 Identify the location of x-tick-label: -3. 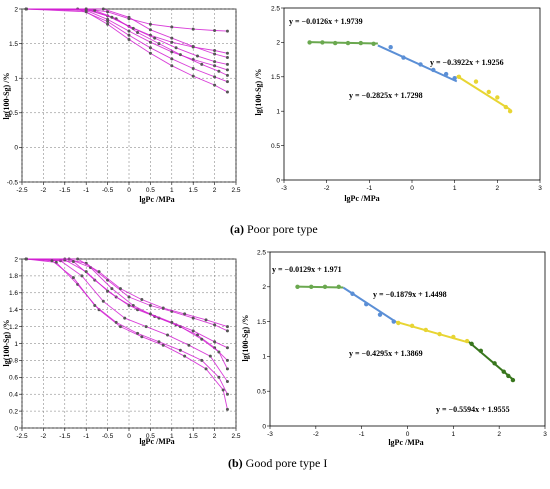
(270, 434).